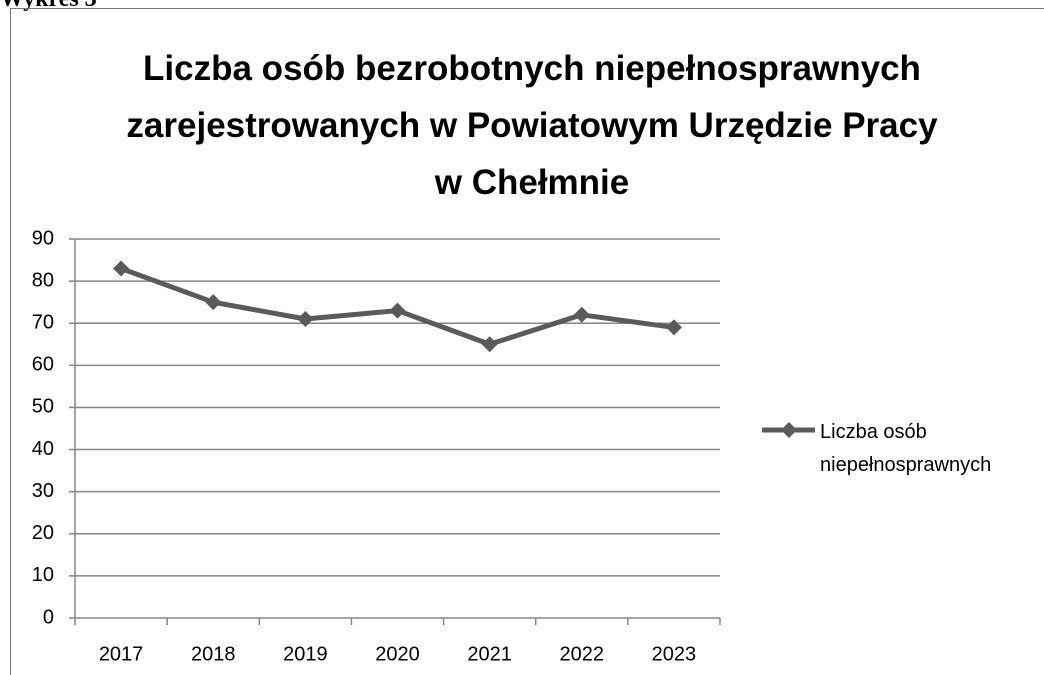 The width and height of the screenshot is (1044, 675). Describe the element at coordinates (48, 617) in the screenshot. I see `y-tick-label: 0` at that location.